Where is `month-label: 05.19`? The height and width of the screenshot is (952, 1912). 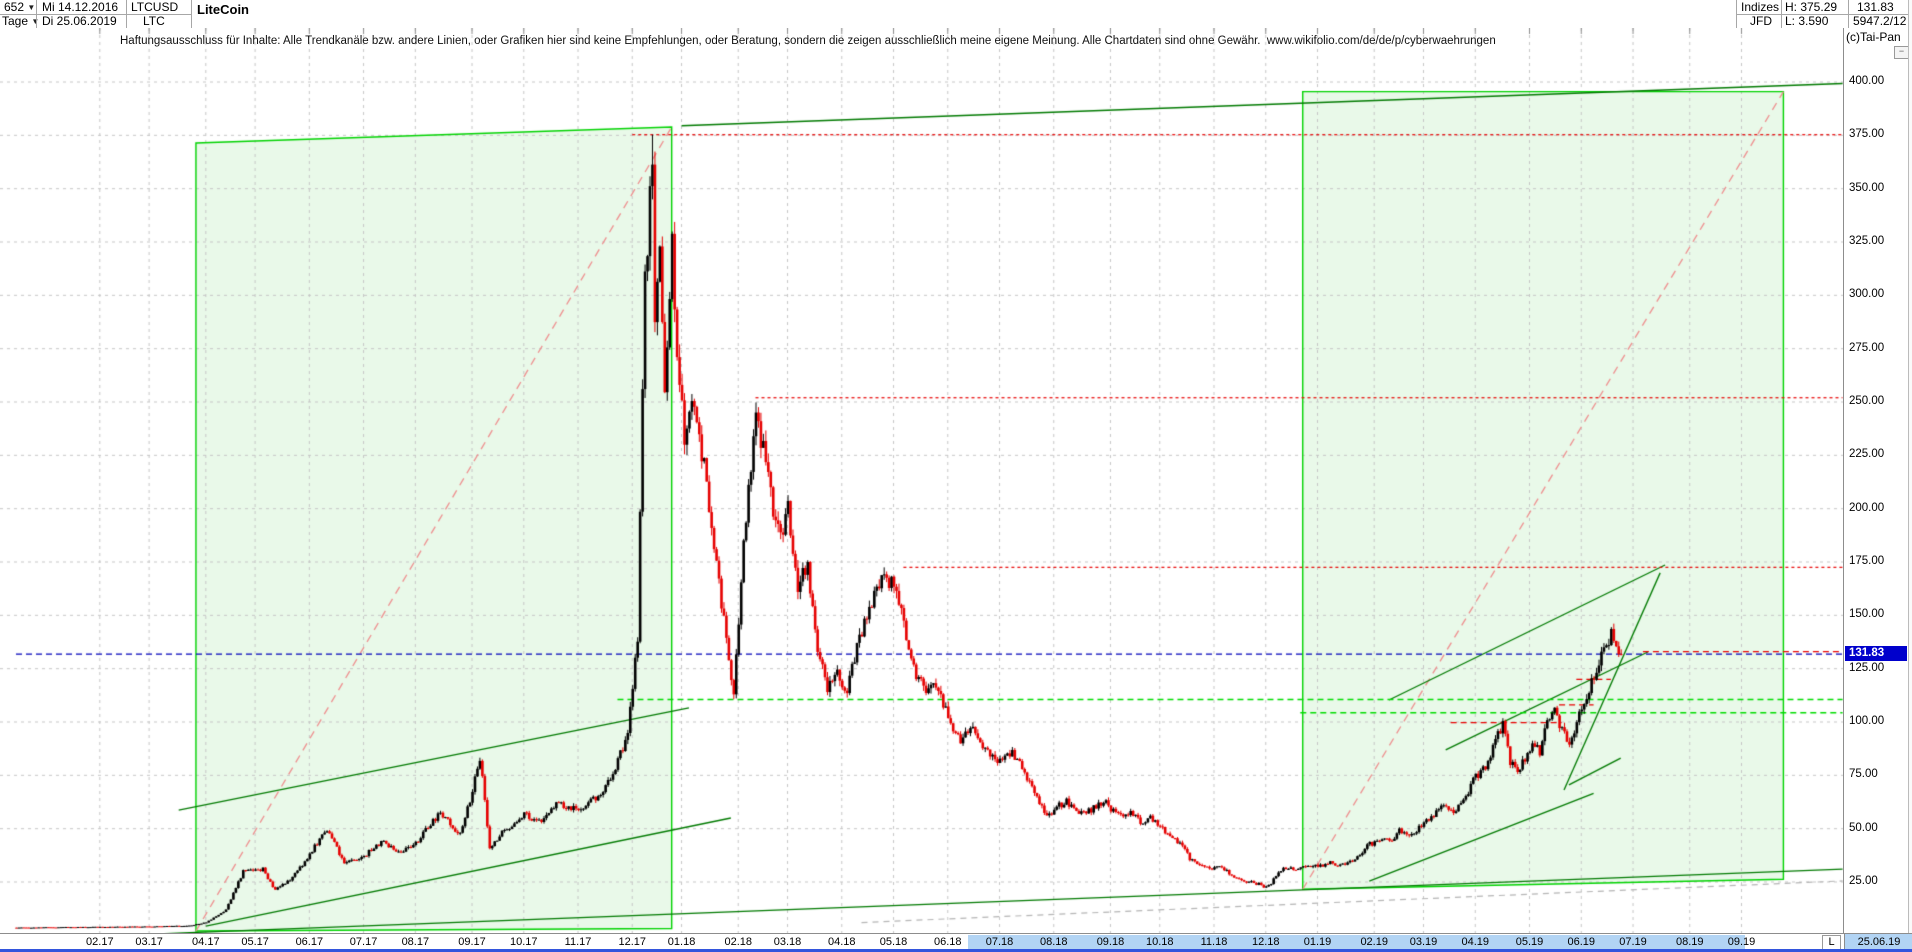 month-label: 05.19 is located at coordinates (1529, 942).